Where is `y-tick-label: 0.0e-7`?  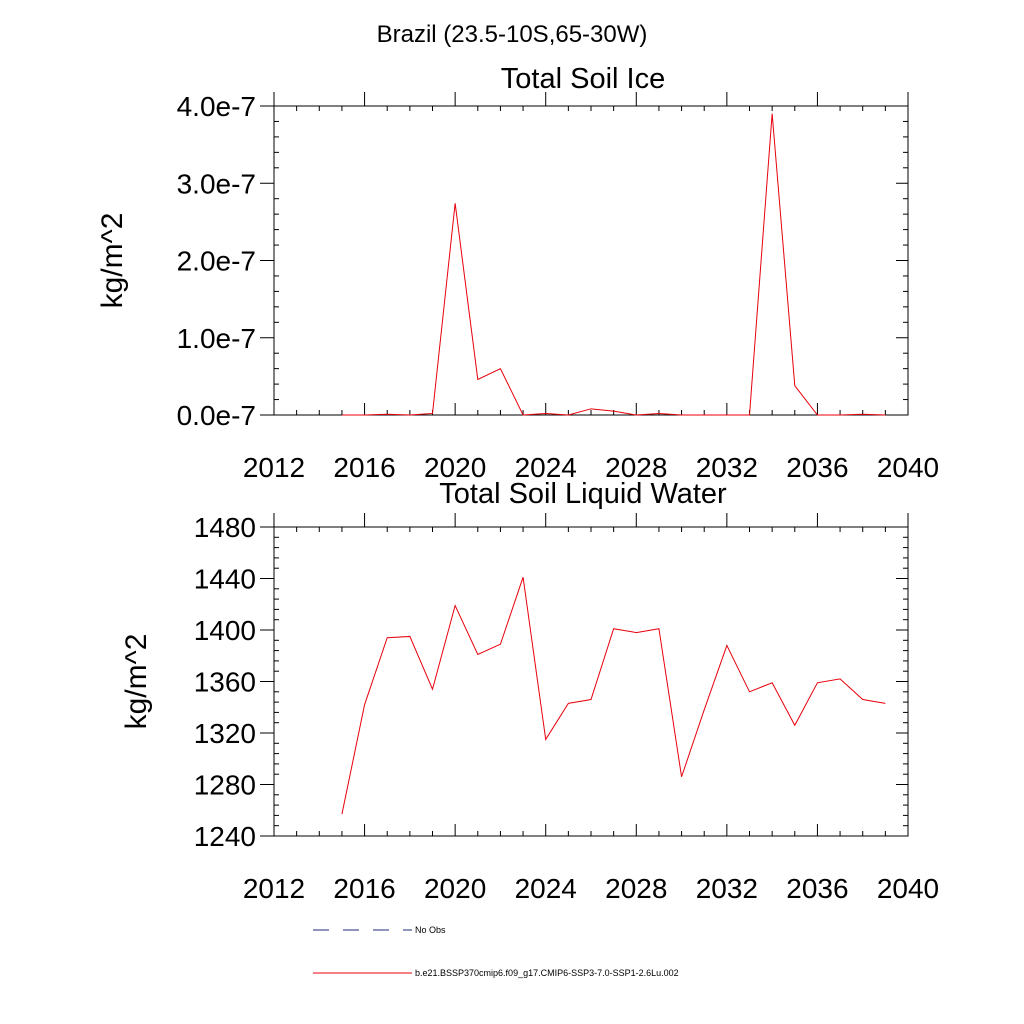
y-tick-label: 0.0e-7 is located at coordinates (216, 415).